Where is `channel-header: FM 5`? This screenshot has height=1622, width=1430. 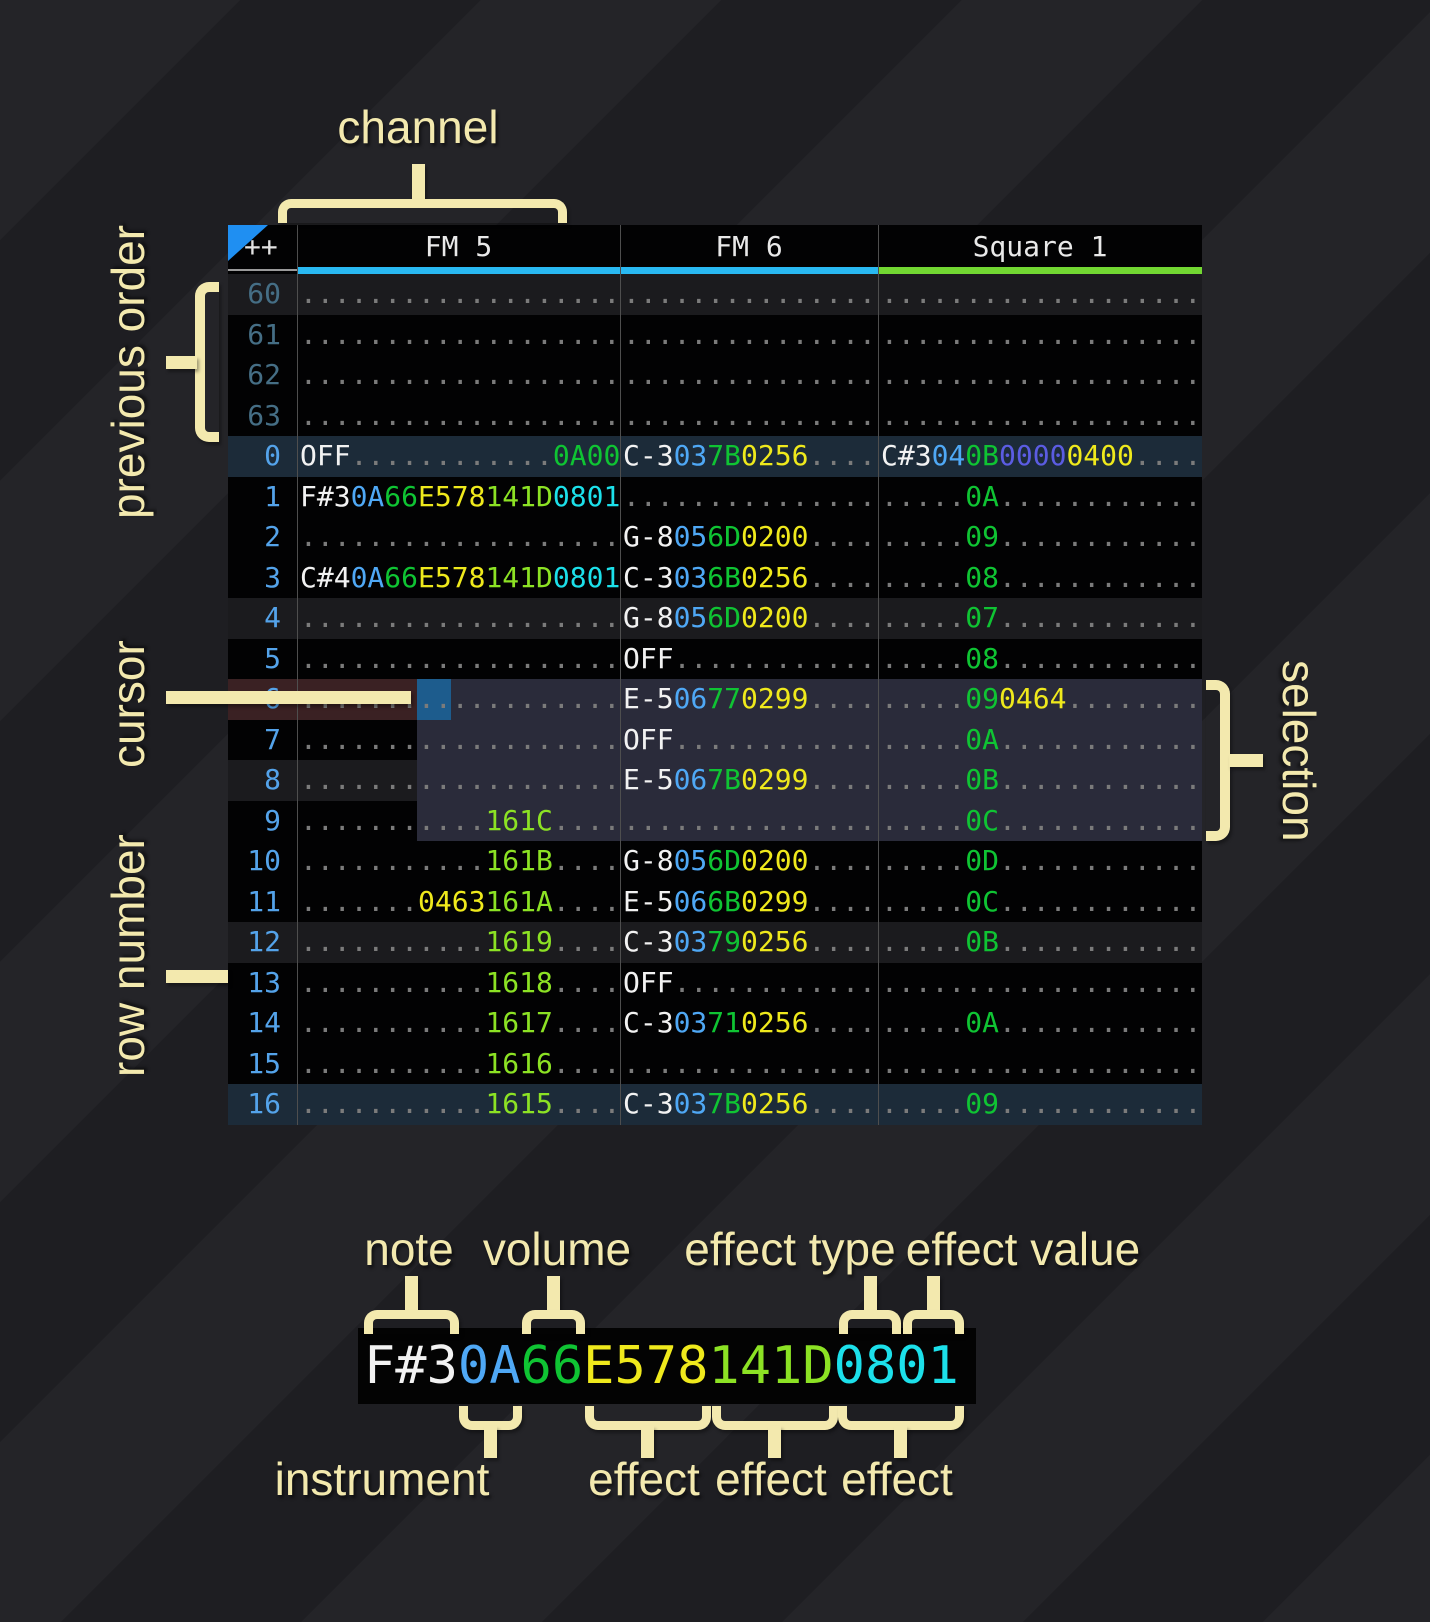 channel-header: FM 5 is located at coordinates (458, 246).